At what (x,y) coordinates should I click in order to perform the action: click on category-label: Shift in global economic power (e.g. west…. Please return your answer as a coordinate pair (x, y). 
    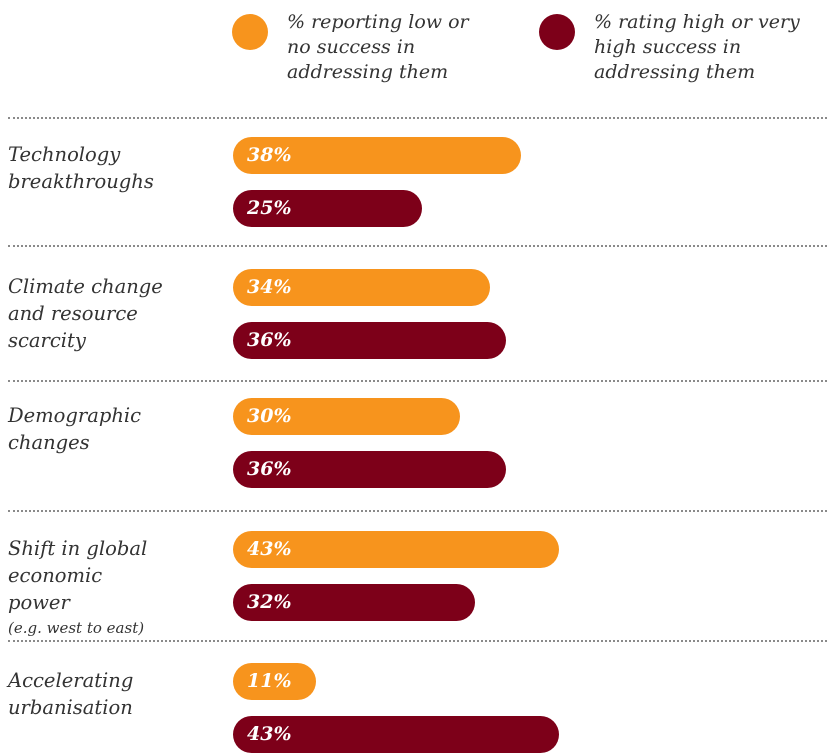
    Looking at the image, I should click on (85, 587).